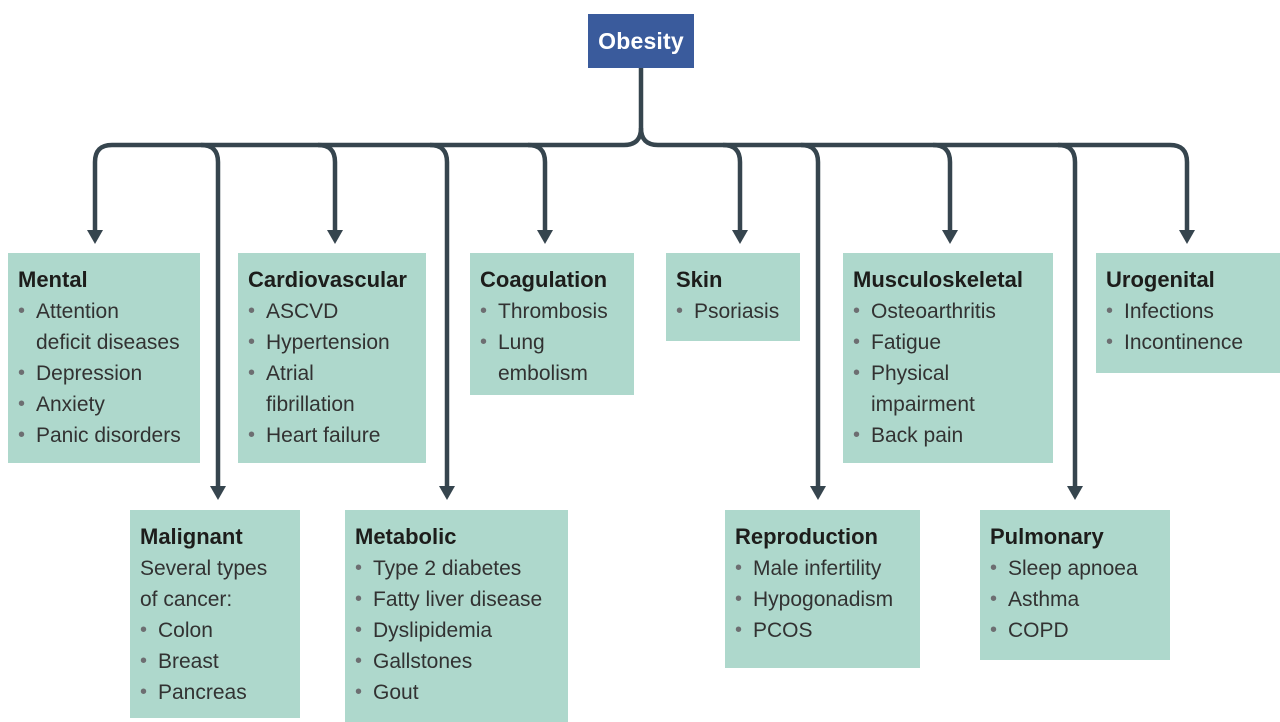 The height and width of the screenshot is (722, 1280). Describe the element at coordinates (933, 311) in the screenshot. I see `item-text: Osteoarthritis` at that location.